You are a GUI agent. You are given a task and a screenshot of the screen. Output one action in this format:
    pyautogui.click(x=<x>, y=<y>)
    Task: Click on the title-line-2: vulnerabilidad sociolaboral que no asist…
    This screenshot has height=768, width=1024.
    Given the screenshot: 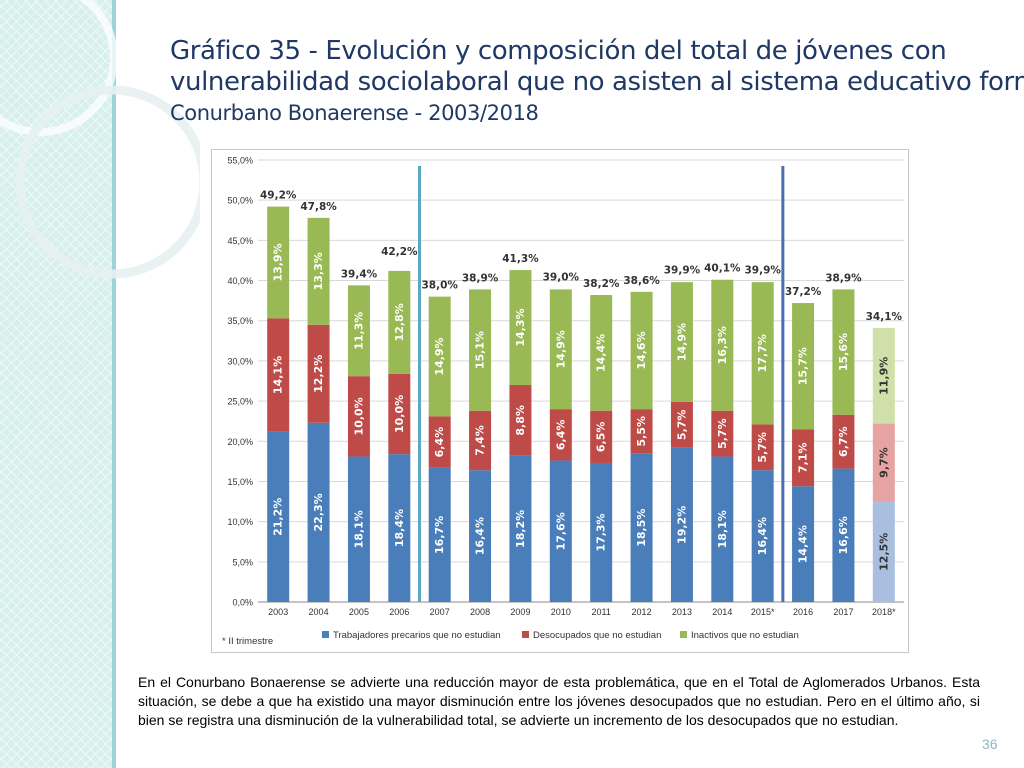 What is the action you would take?
    pyautogui.click(x=597, y=82)
    